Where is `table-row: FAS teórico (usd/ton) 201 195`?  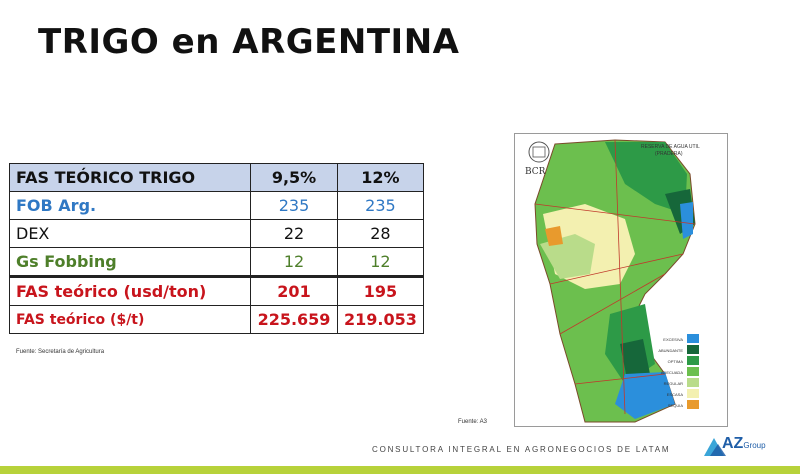 table-row: FAS teórico (usd/ton) 201 195 is located at coordinates (216, 290).